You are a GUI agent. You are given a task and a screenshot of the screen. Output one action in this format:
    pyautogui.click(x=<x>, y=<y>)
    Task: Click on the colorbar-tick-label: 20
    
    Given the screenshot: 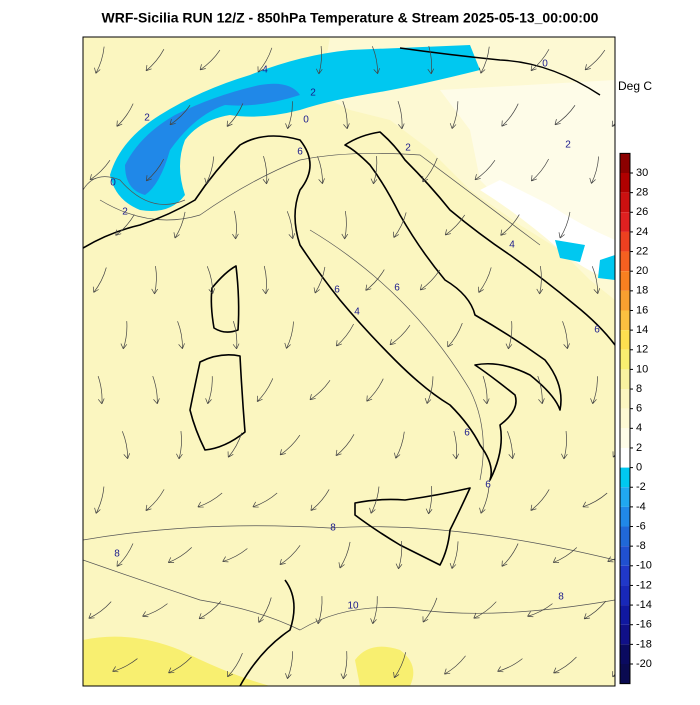 What is the action you would take?
    pyautogui.click(x=642, y=271)
    